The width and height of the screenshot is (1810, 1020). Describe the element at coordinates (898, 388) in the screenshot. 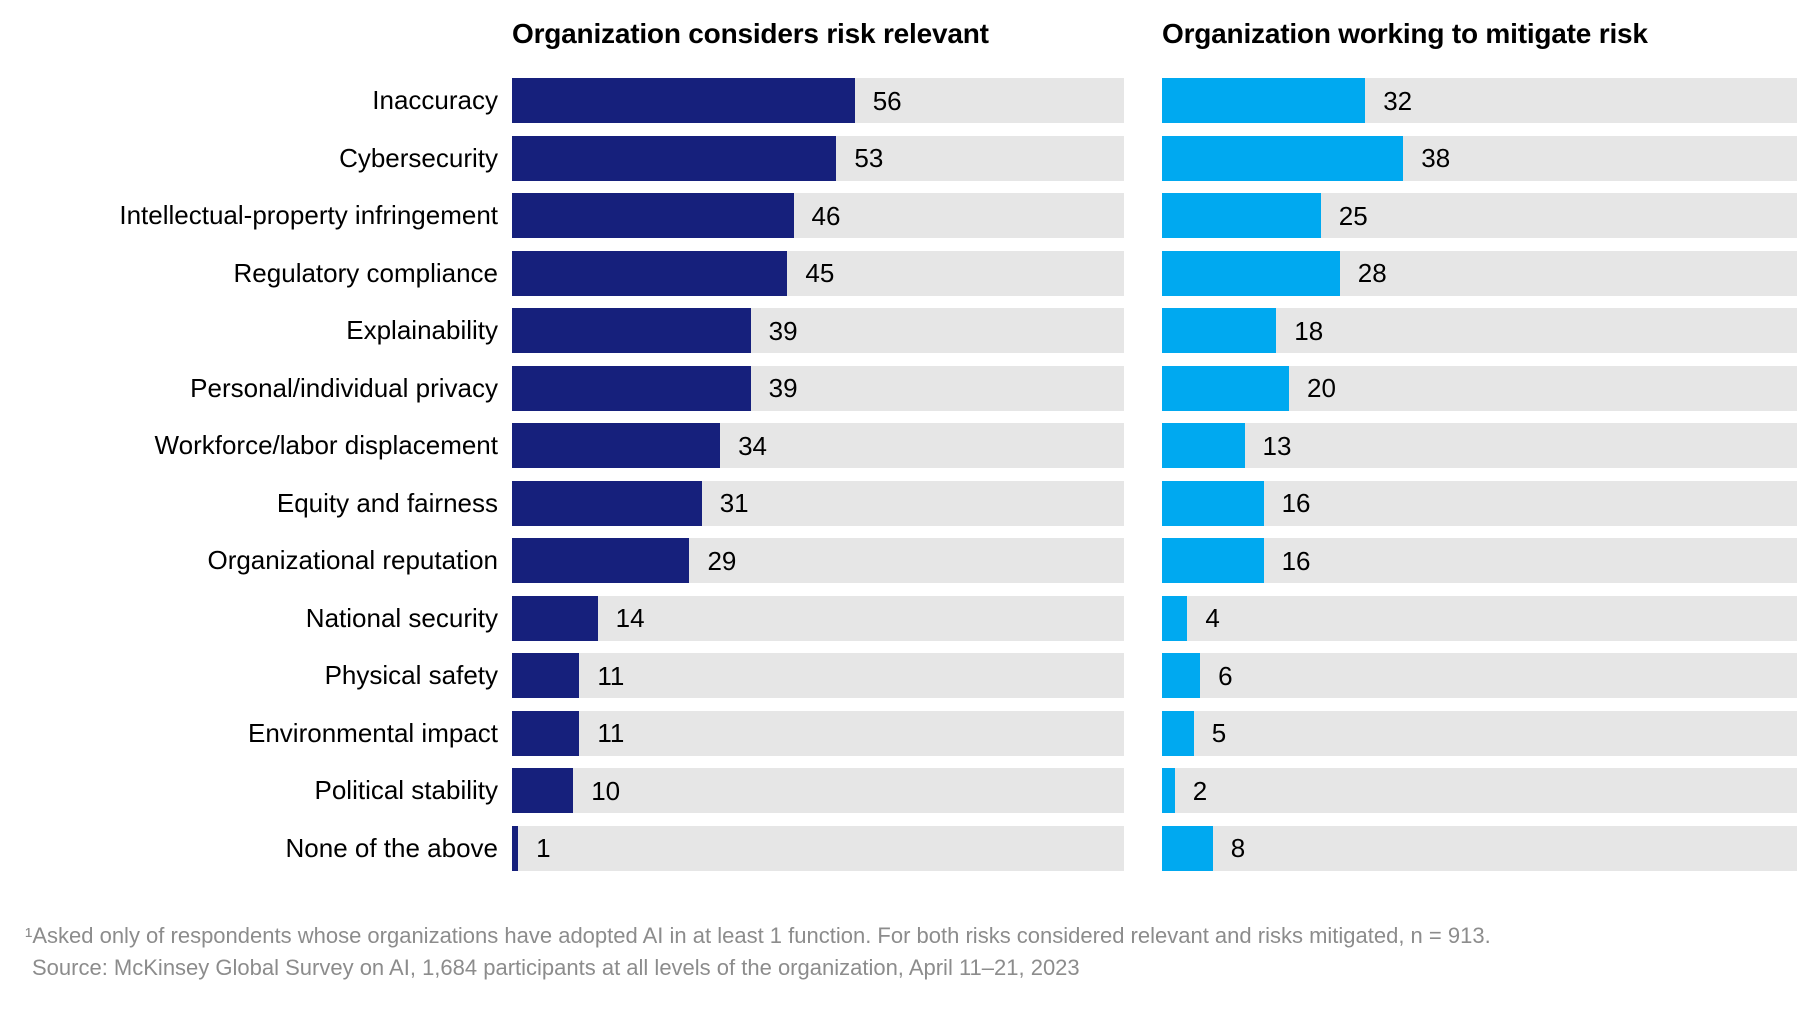

I see `chart-row: Personal/individual privacy 39 20` at that location.